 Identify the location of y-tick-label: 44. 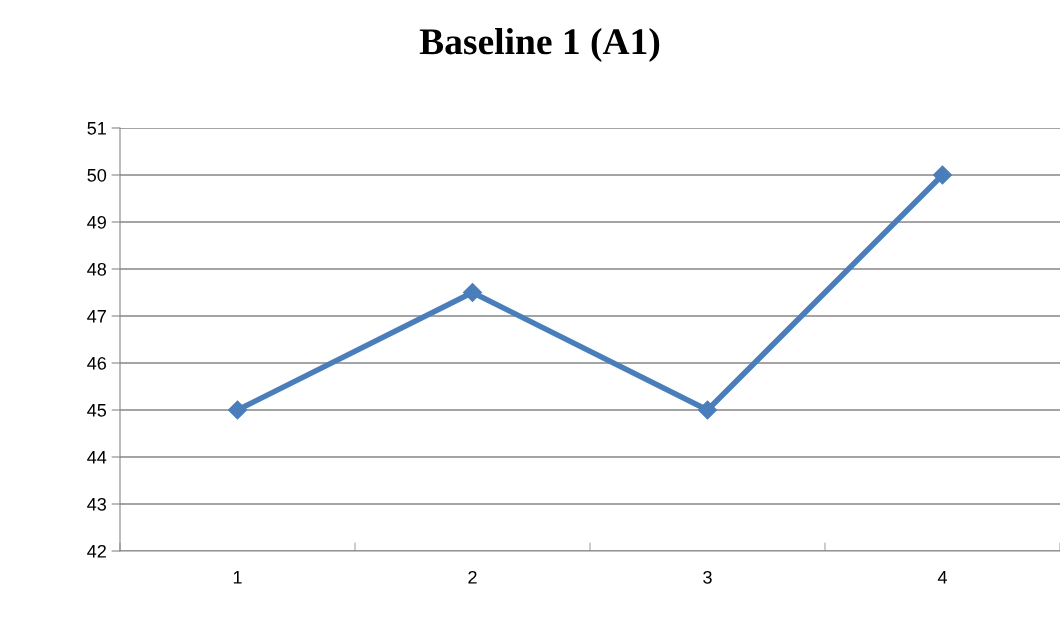
(97, 457).